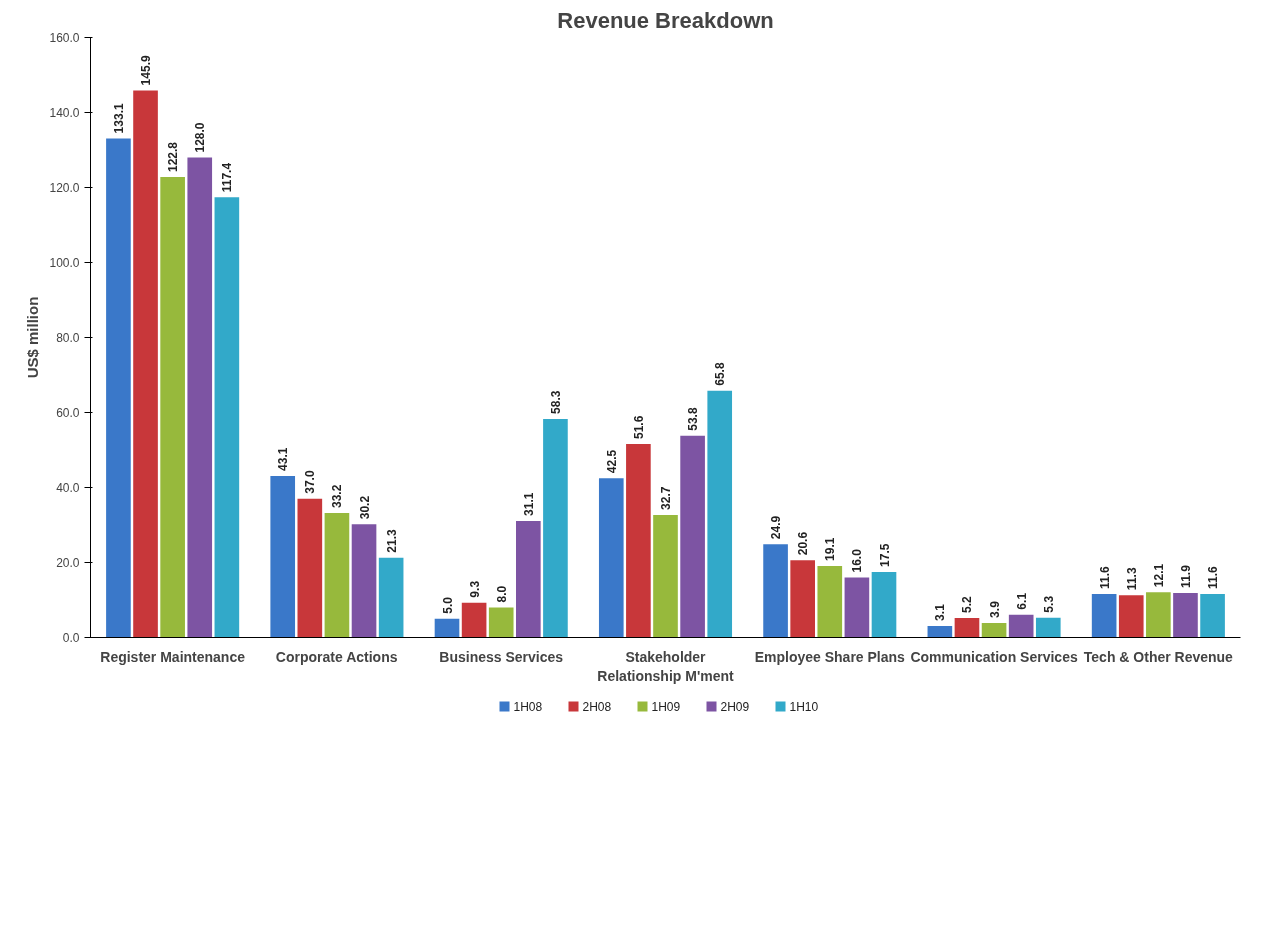 Image resolution: width=1285 pixels, height=943 pixels. What do you see at coordinates (64, 263) in the screenshot?
I see `y-tick-label: 100.0` at bounding box center [64, 263].